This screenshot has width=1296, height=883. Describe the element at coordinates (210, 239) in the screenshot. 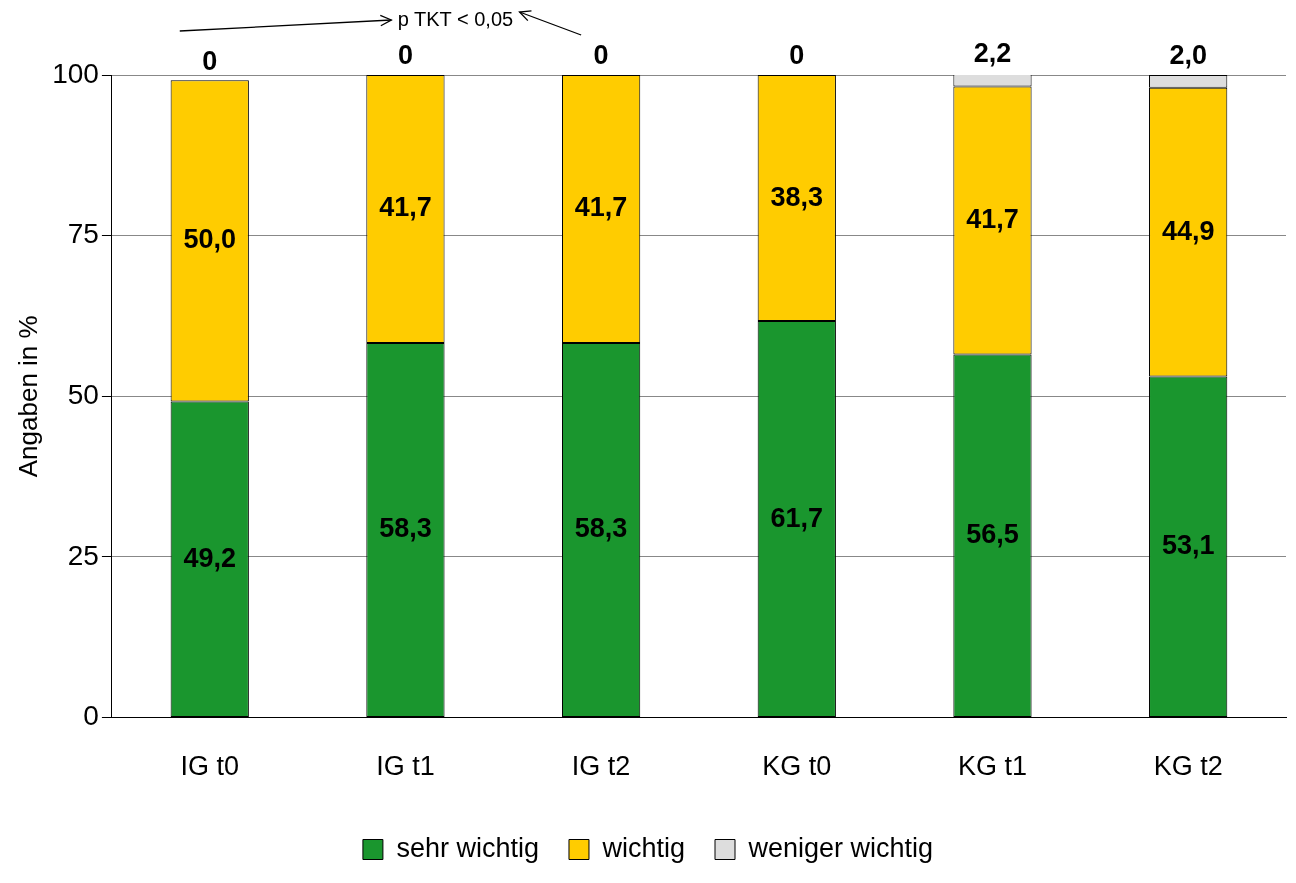

I see `data-label: 50,0` at that location.